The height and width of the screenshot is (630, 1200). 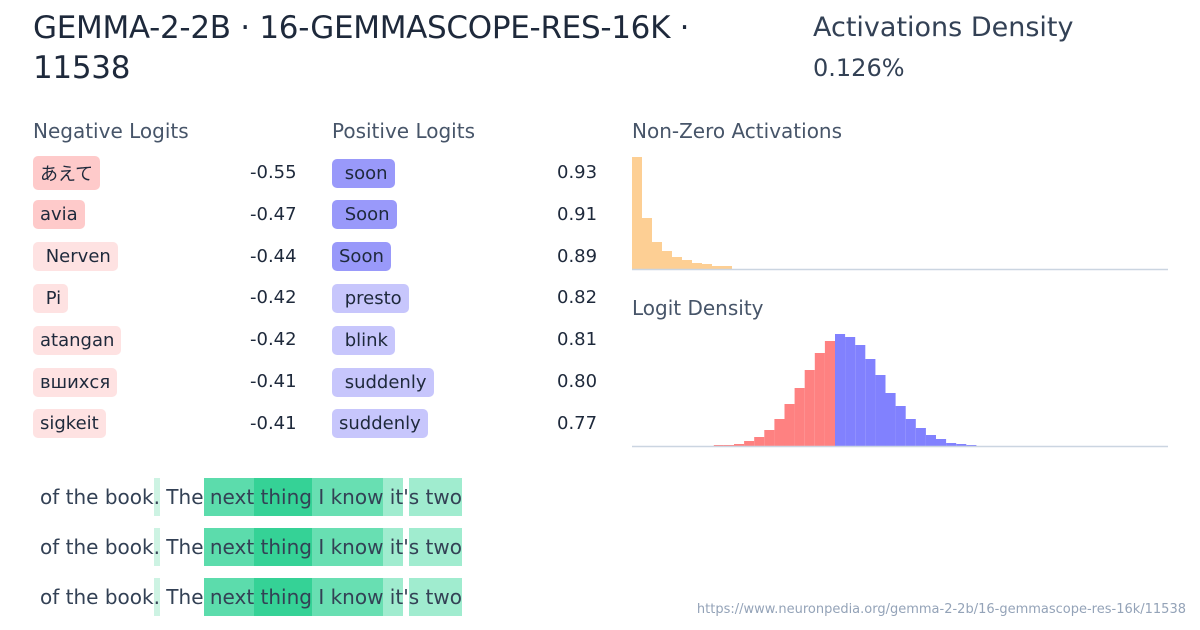 I want to click on activation-density-label: Activations Density, so click(x=943, y=27).